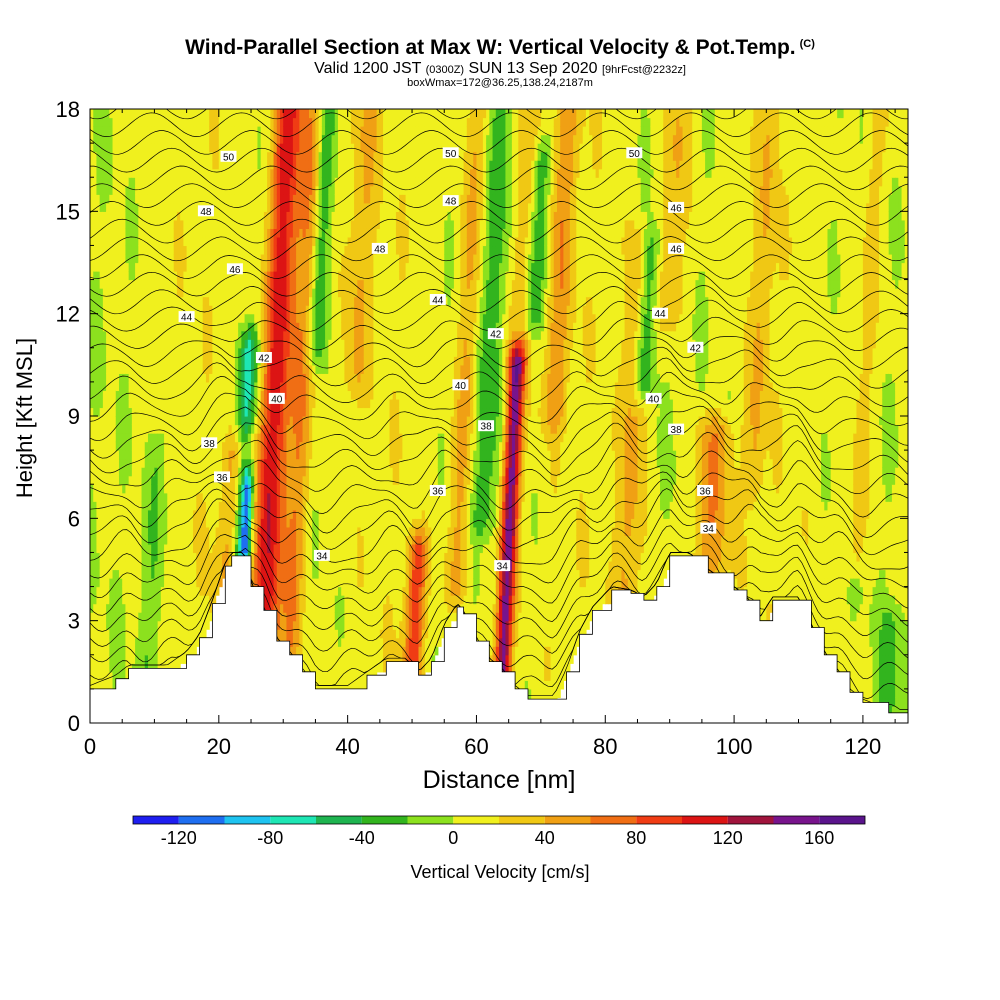 The height and width of the screenshot is (1000, 1000). I want to click on copyright-mark: (C), so click(807, 44).